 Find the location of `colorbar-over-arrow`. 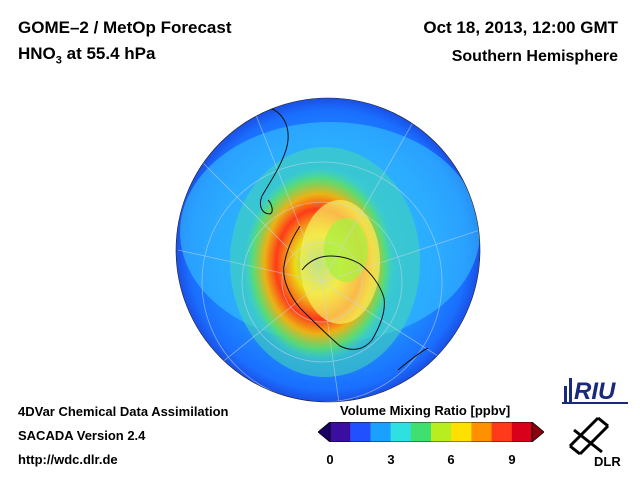

colorbar-over-arrow is located at coordinates (537, 432).